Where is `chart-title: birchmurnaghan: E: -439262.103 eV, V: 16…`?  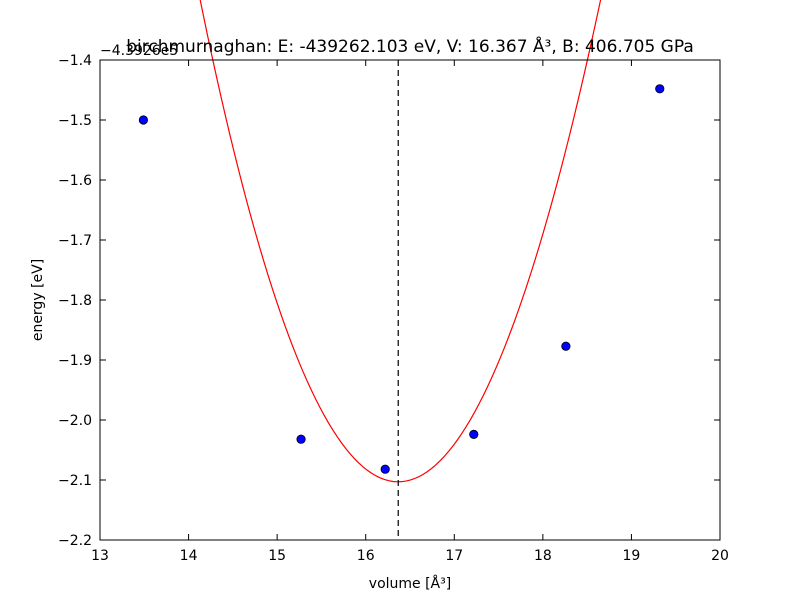
chart-title: birchmurnaghan: E: -439262.103 eV, V: 16… is located at coordinates (410, 46).